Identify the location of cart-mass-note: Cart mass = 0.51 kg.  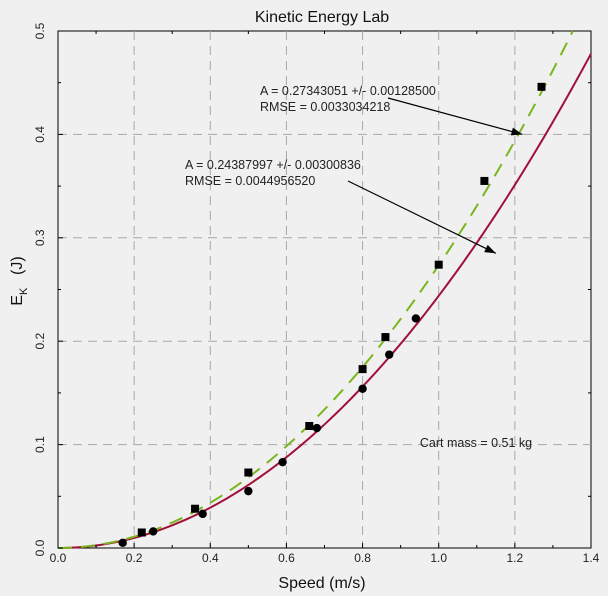
(476, 443).